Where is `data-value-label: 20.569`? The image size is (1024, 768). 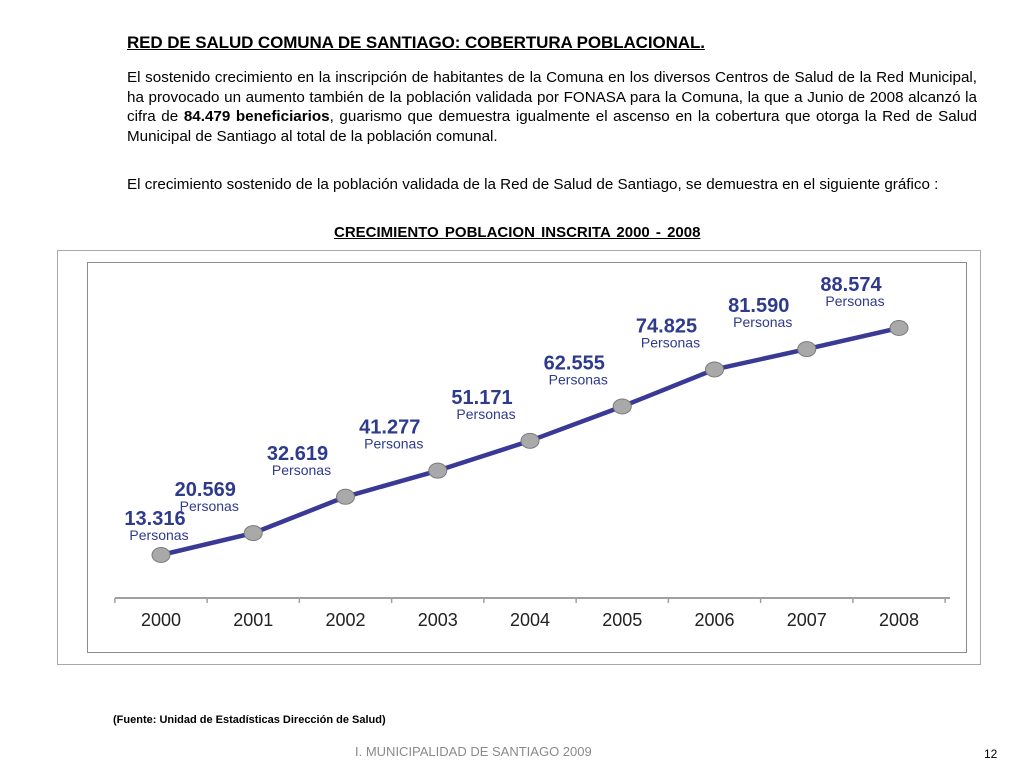
data-value-label: 20.569 is located at coordinates (205, 490).